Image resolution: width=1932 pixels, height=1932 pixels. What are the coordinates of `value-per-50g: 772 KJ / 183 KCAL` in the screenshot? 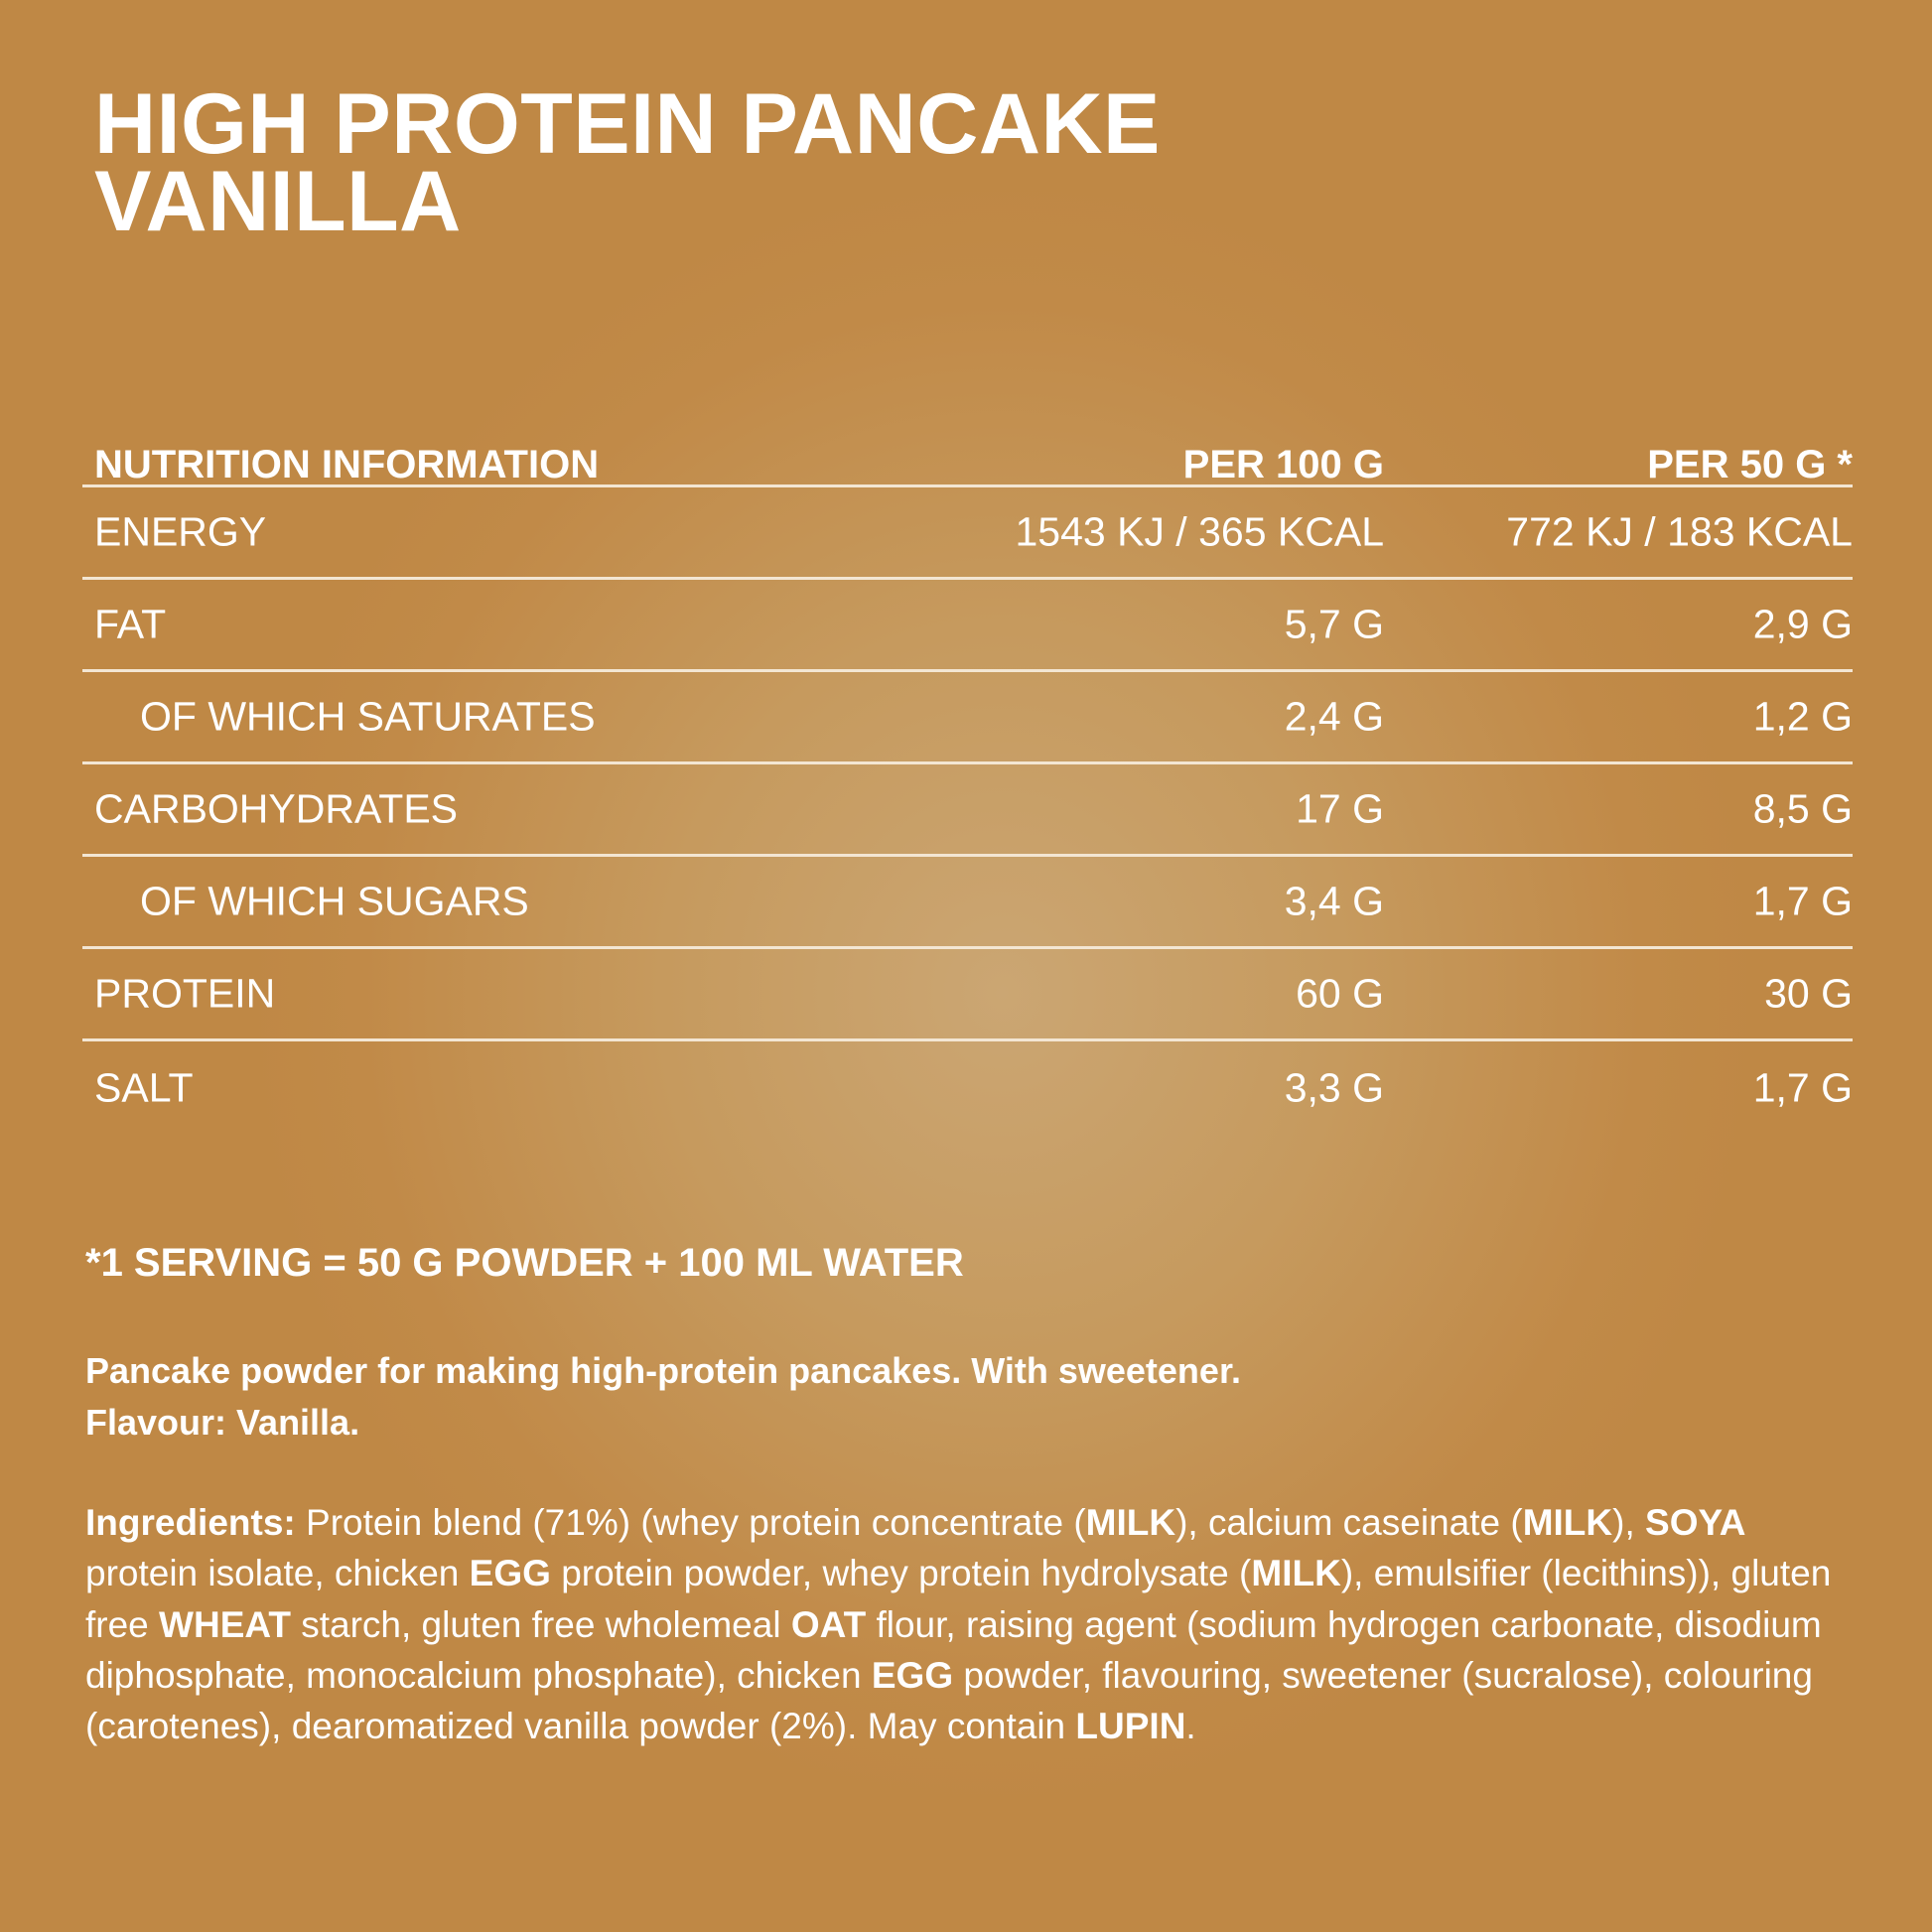 It's located at (1679, 532).